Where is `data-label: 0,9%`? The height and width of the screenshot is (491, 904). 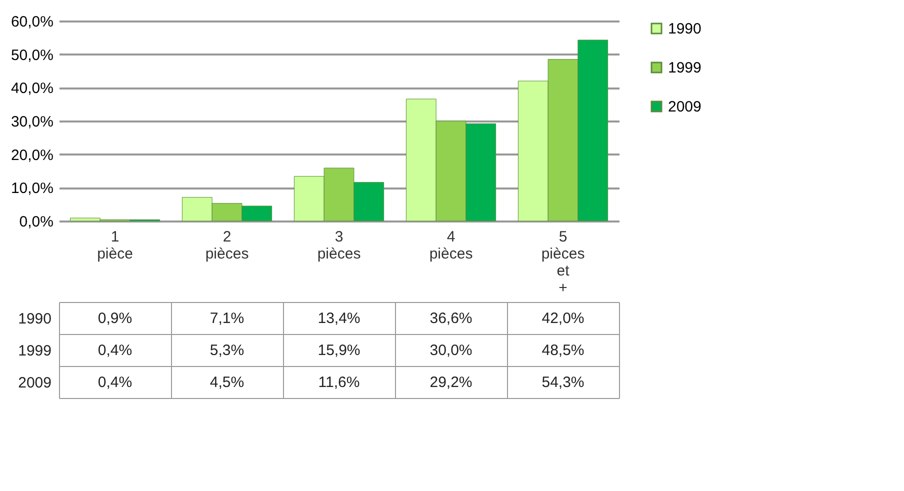
data-label: 0,9% is located at coordinates (115, 318).